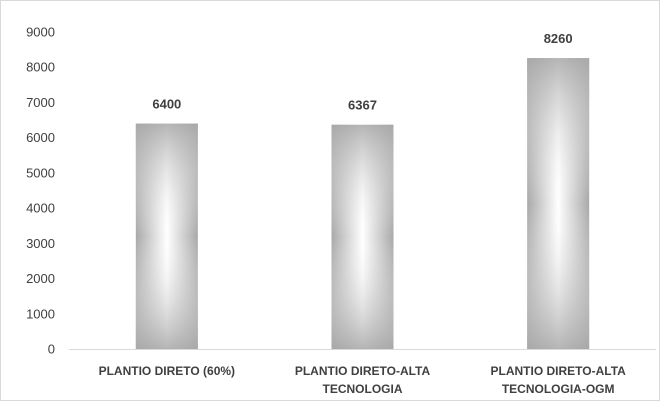  I want to click on y-tick-label: 2000, so click(40, 278).